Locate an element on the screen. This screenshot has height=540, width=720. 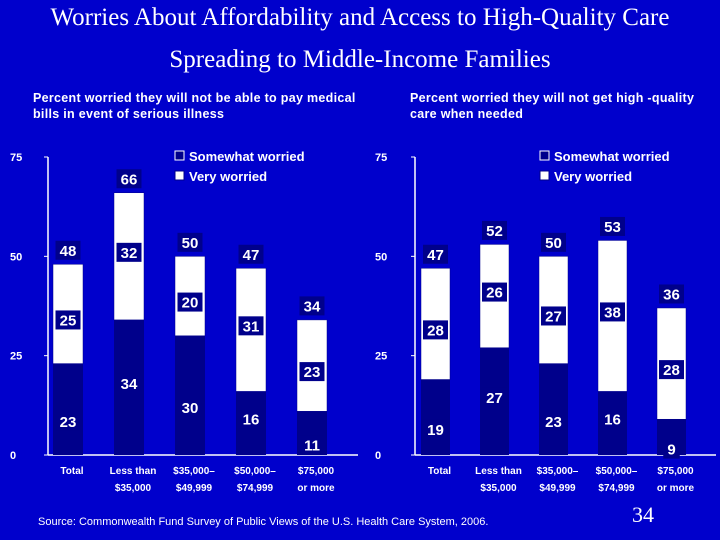
left-chart-label-somewhat: 34 is located at coordinates (129, 384).